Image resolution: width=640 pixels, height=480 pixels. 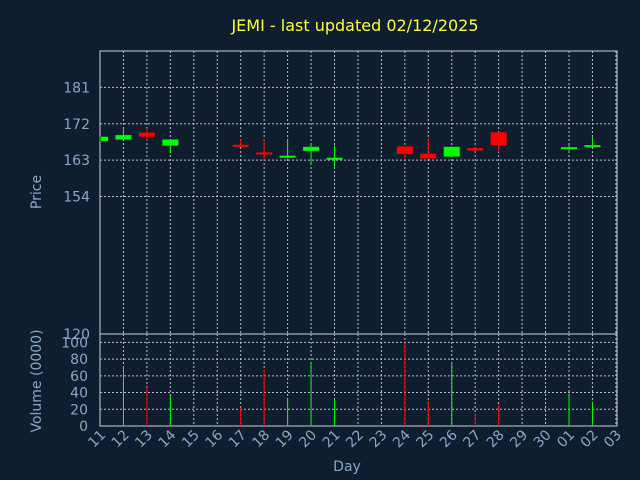 I want to click on day-tick-label: 23, so click(x=379, y=439).